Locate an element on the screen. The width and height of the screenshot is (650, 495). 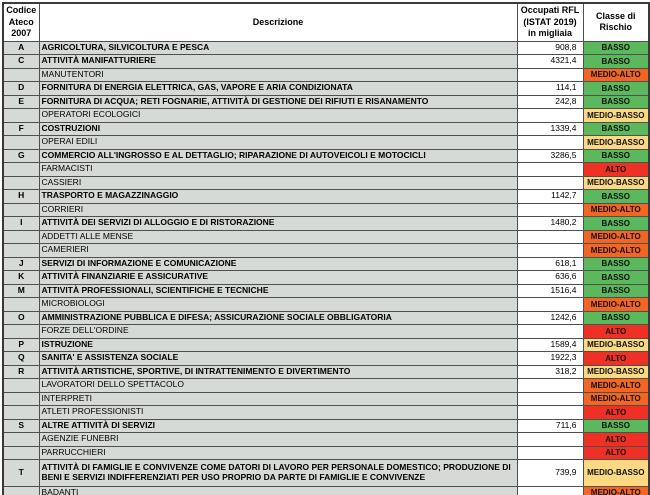
occupati-cell: 1516,4 is located at coordinates (550, 290).